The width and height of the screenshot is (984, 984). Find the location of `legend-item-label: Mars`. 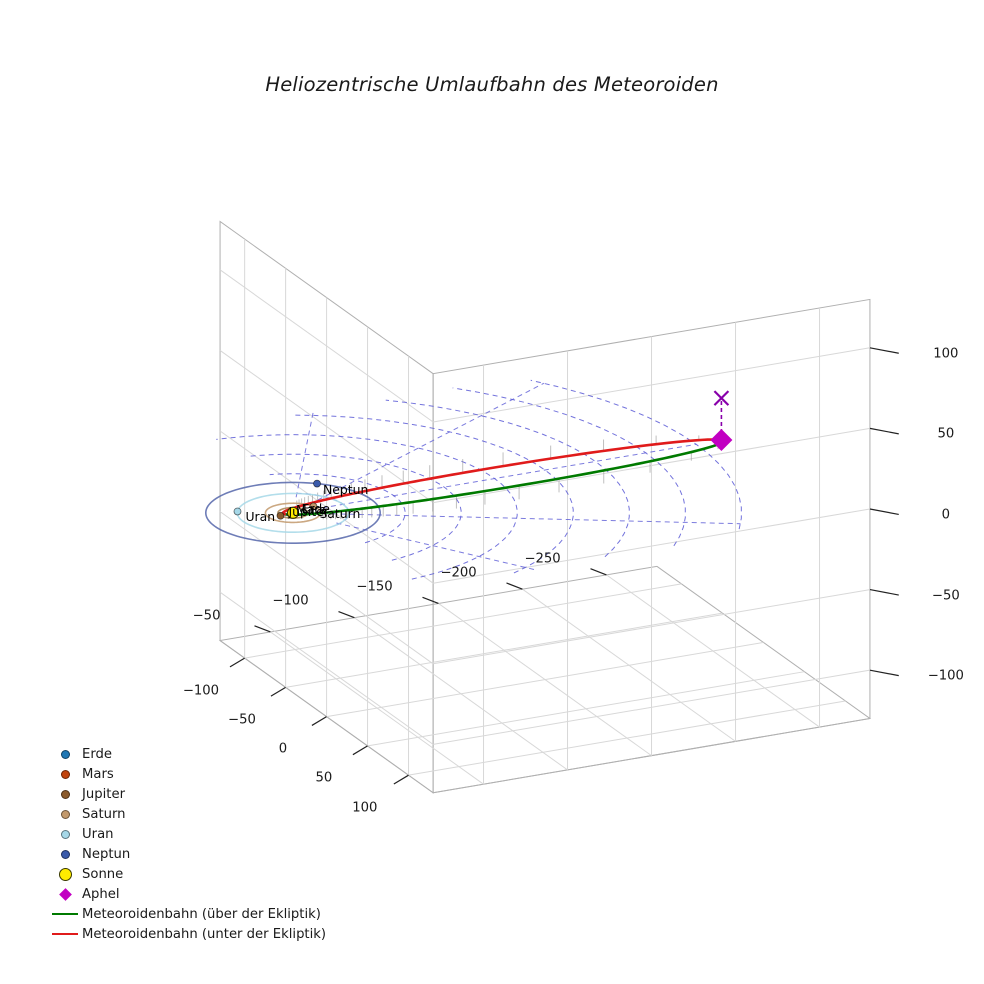

legend-item-label: Mars is located at coordinates (98, 774).